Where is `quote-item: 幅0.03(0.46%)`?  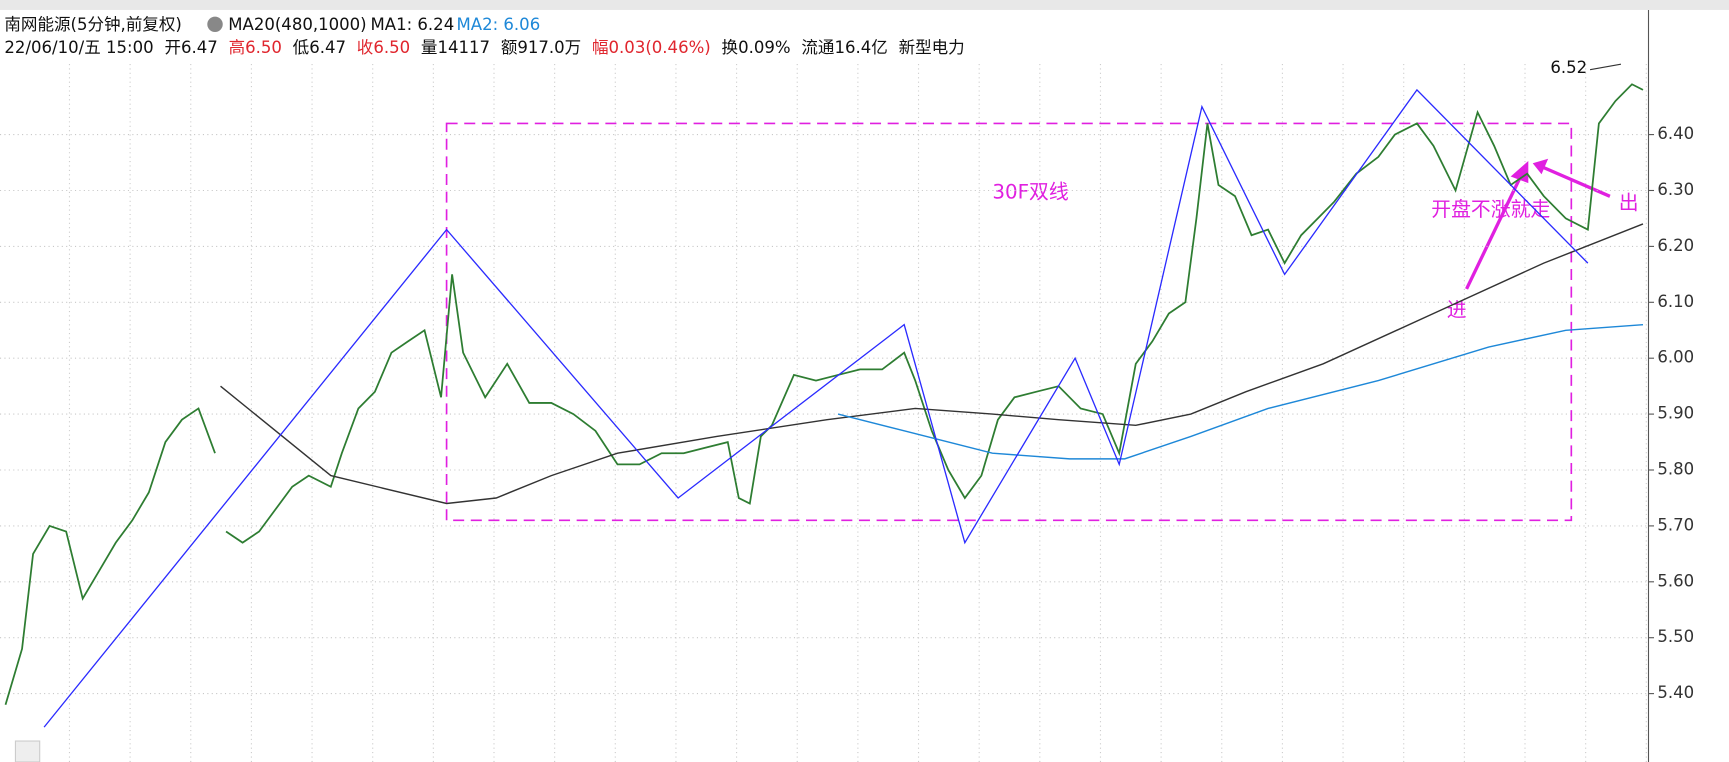 quote-item: 幅0.03(0.46%) is located at coordinates (651, 47).